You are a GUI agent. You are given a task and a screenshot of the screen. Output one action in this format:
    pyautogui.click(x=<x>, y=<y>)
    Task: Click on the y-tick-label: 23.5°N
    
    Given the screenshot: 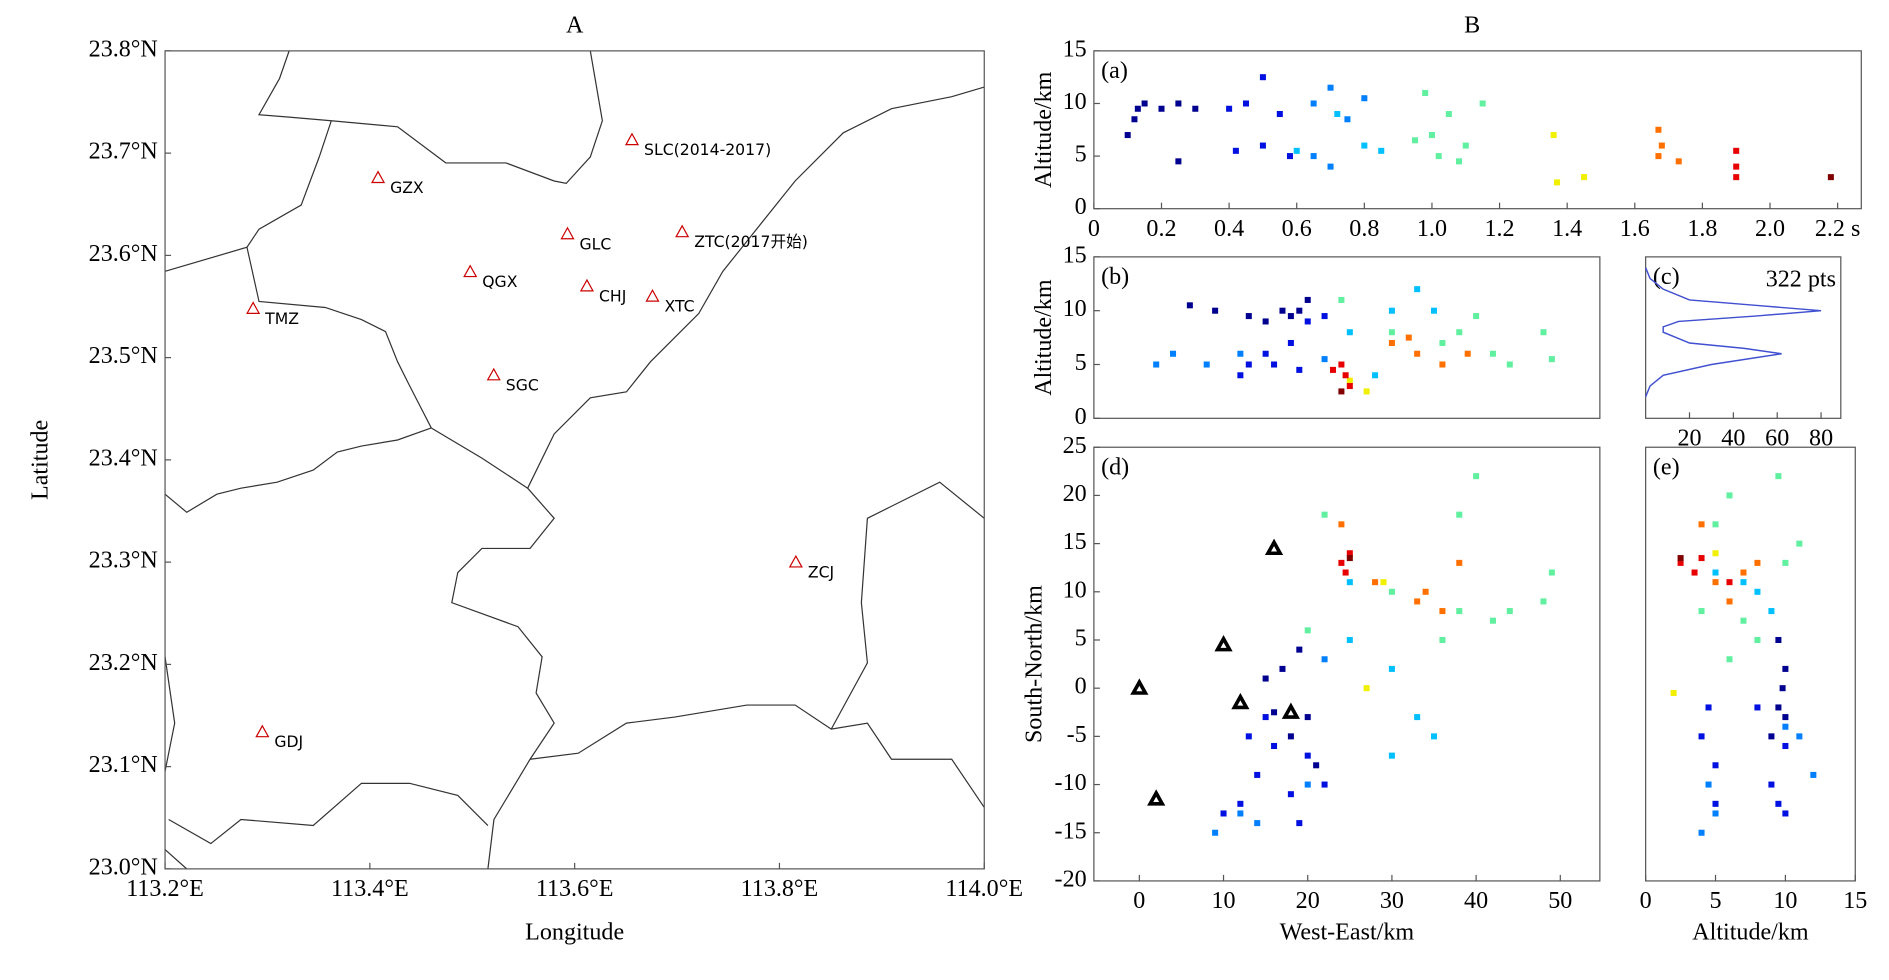 What is the action you would take?
    pyautogui.click(x=123, y=356)
    